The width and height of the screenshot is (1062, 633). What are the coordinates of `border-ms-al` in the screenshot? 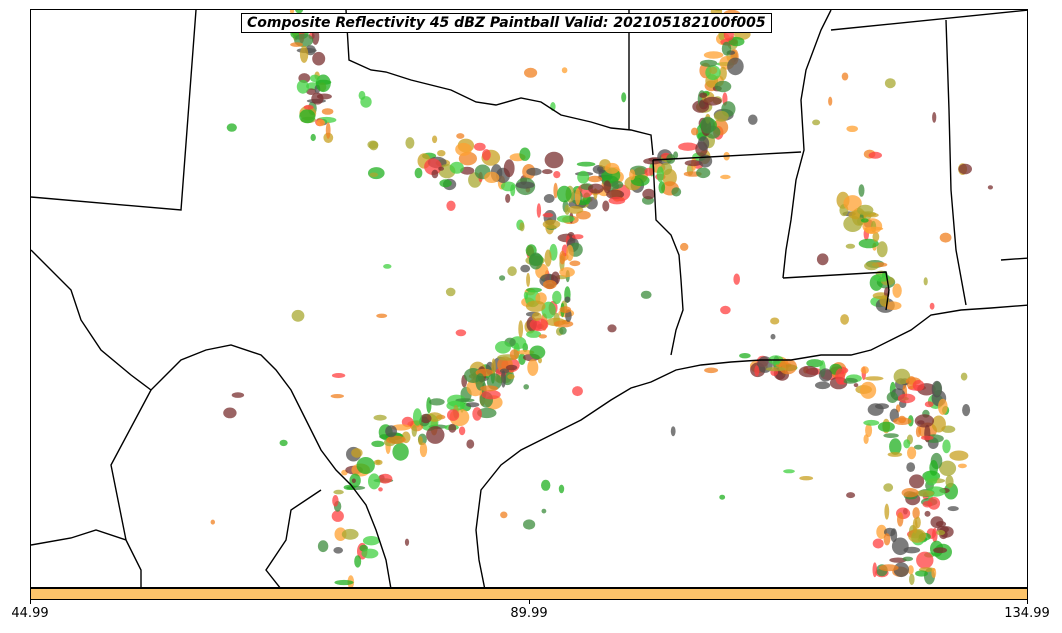 It's located at (956, 162).